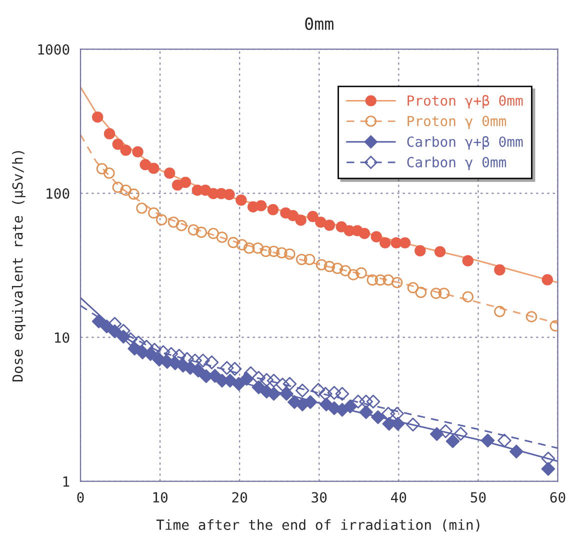 The height and width of the screenshot is (547, 575). I want to click on y-tick-label: 10, so click(62, 337).